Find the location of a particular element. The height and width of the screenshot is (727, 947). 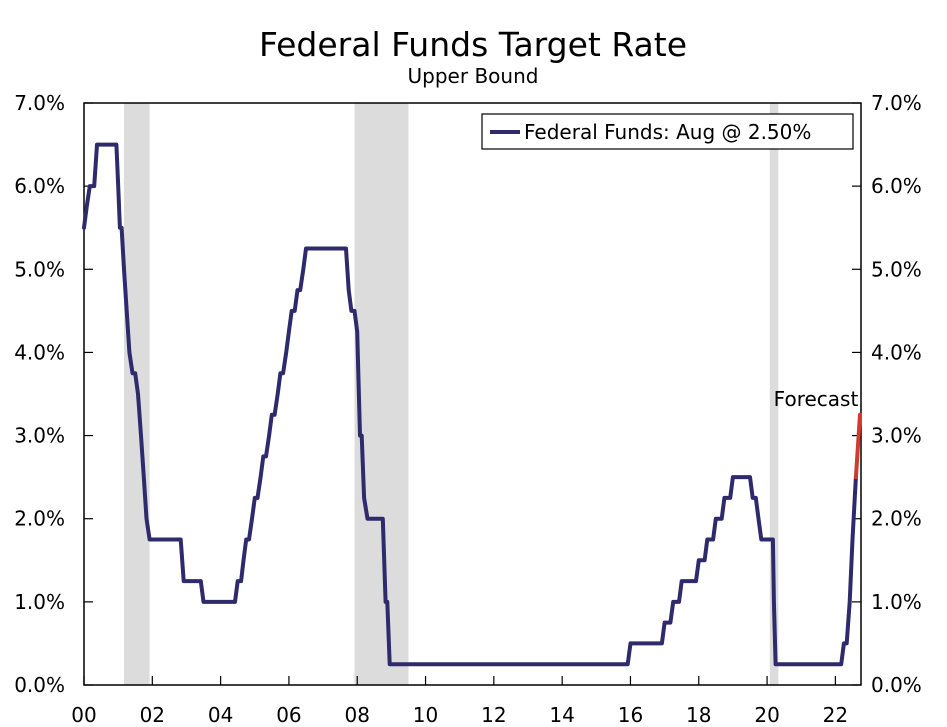

y-axis-left: 0.0% 1.0% 2.0% 3.0% 4.0% 5.0% 6.0% 7.0% is located at coordinates (53, 394).